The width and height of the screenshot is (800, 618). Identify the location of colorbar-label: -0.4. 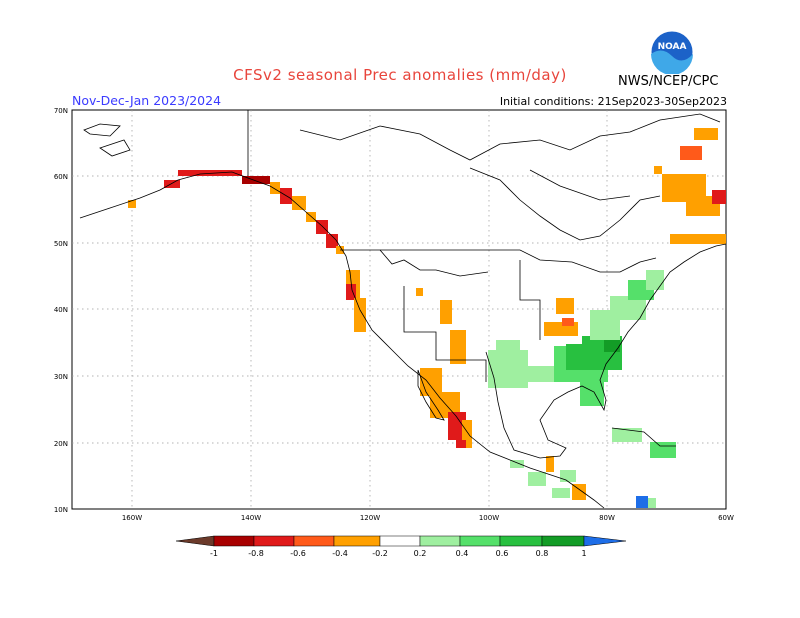
(340, 553).